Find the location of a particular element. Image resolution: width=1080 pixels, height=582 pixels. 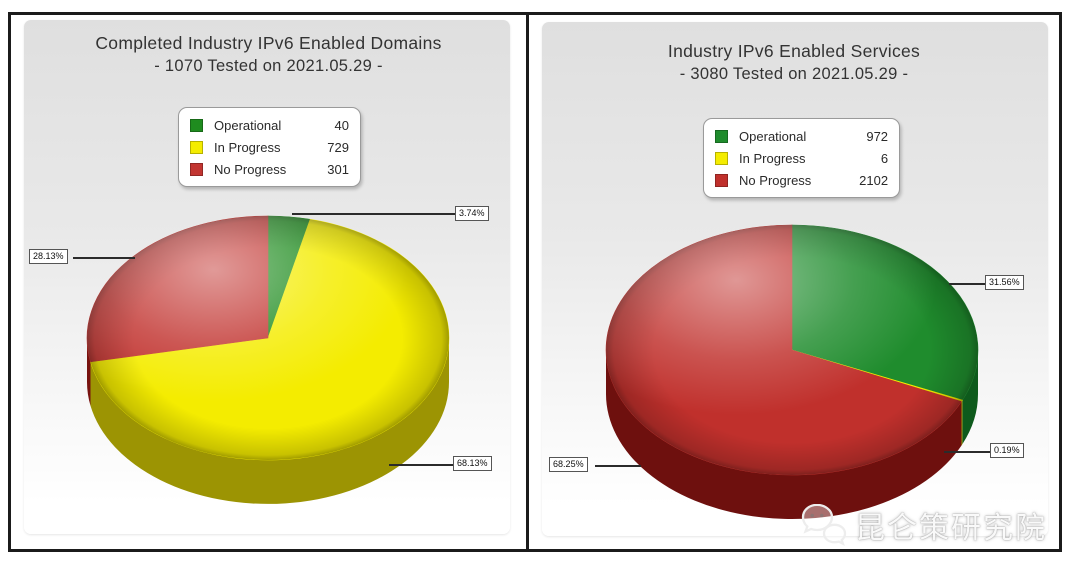

pct-label-in-progress: 0.19% is located at coordinates (1007, 450).